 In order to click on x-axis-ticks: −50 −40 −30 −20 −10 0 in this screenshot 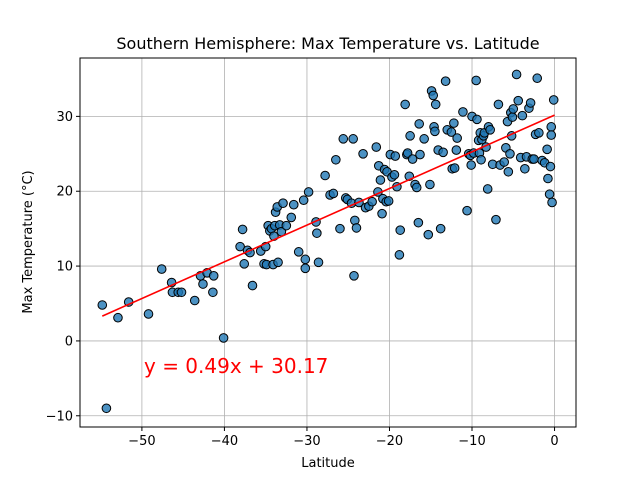, I will do `click(343, 438)`.